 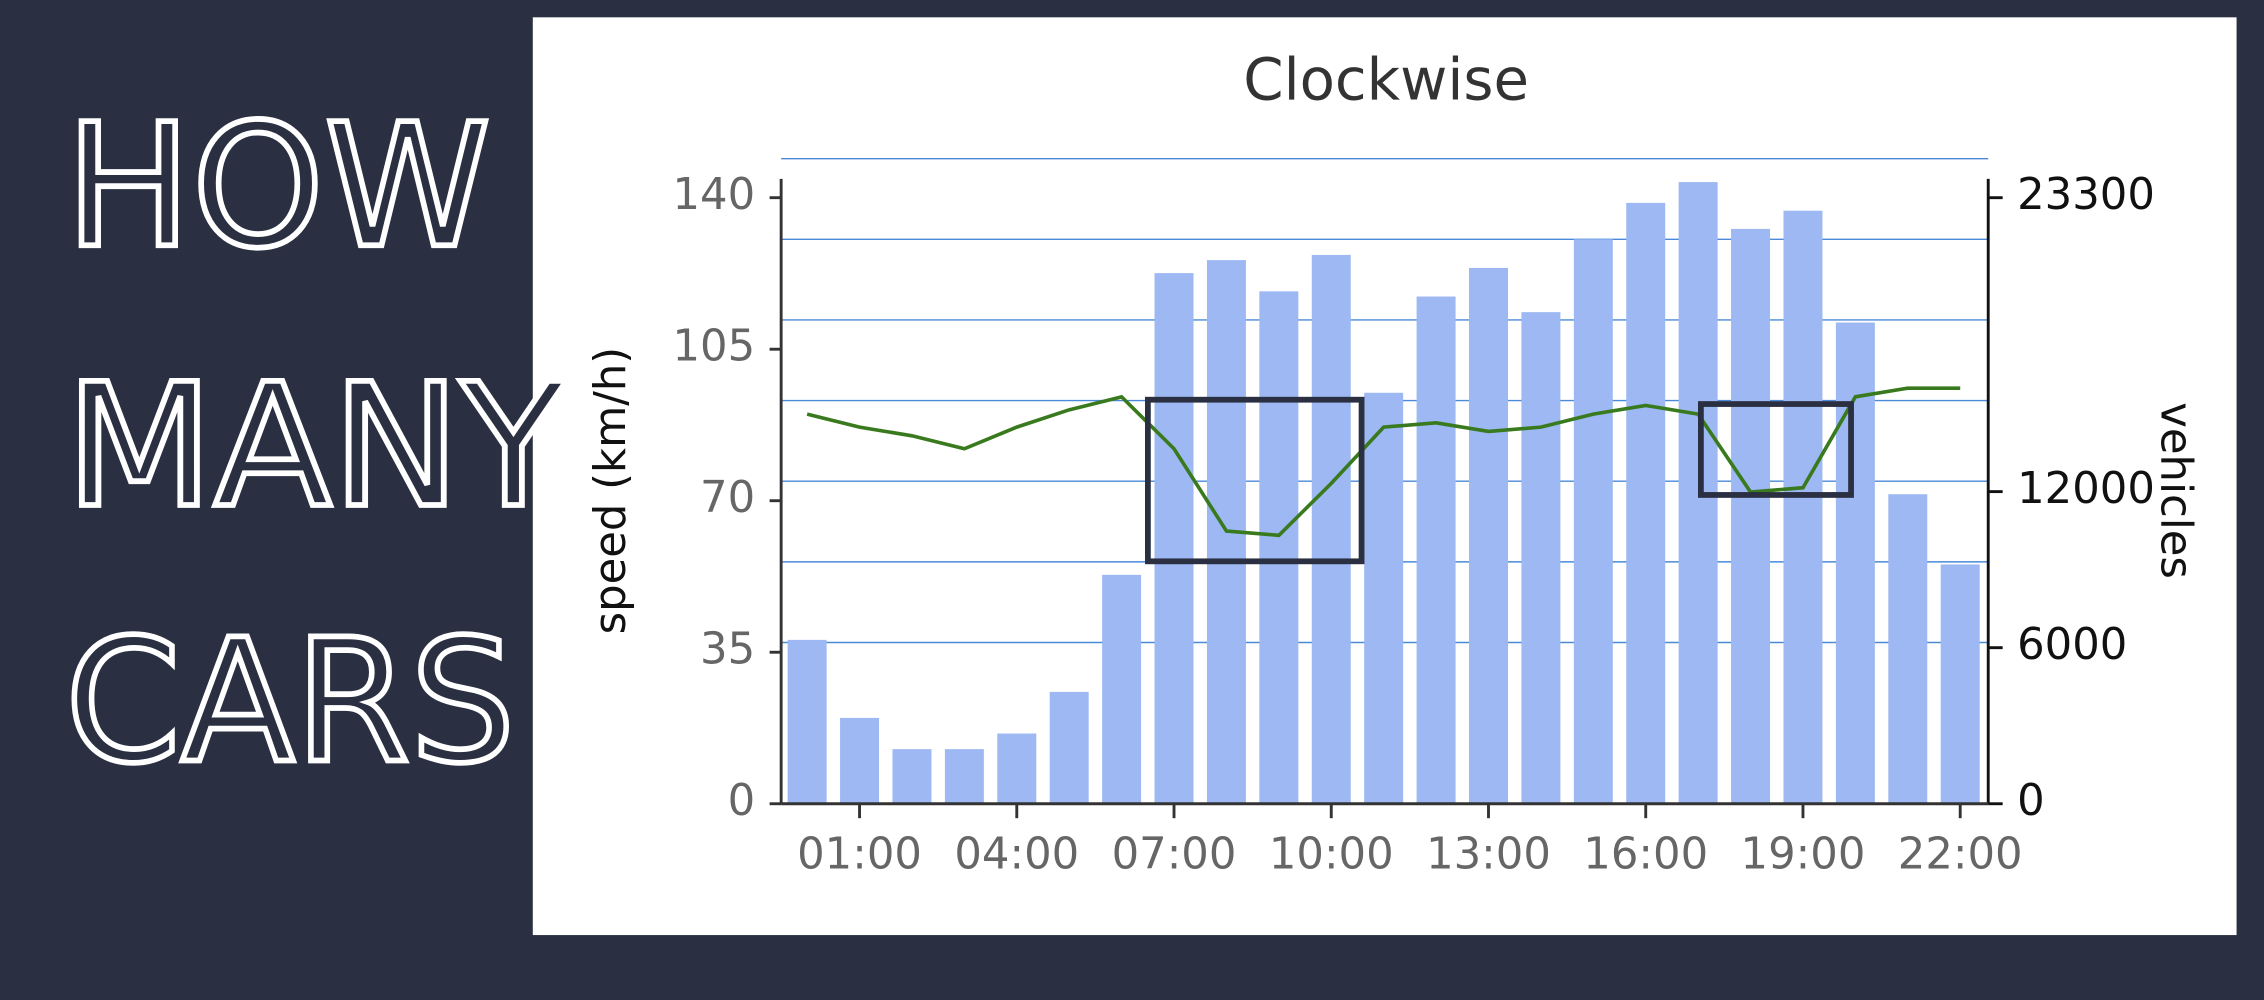 I want to click on x-tick-label: 19:00, so click(x=1803, y=855).